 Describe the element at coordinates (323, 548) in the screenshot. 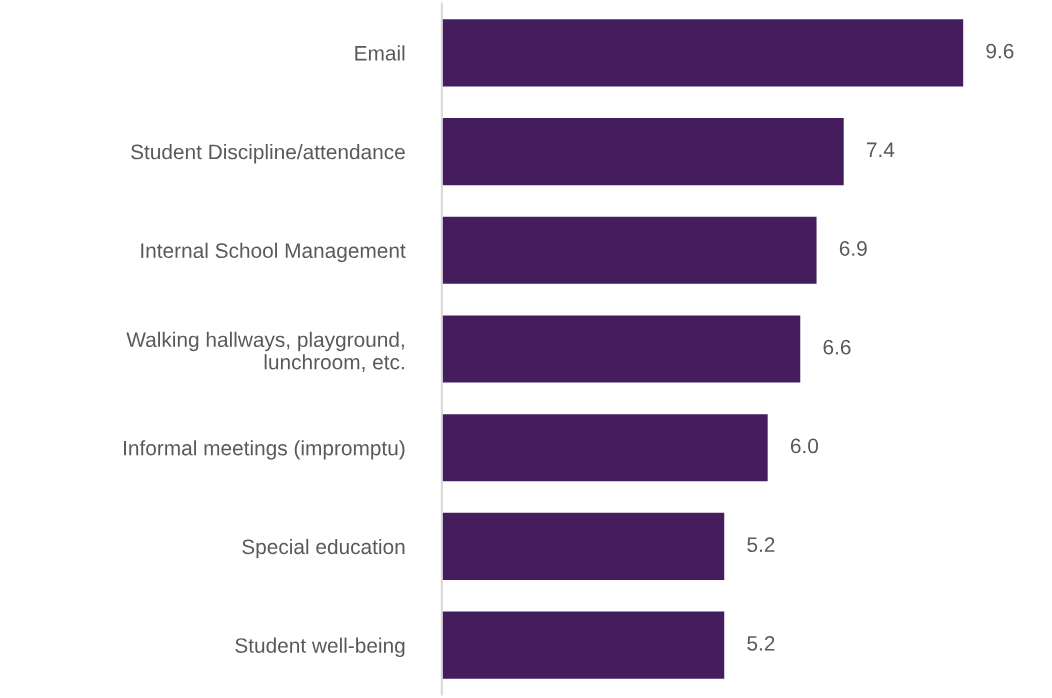

I see `y-tick-label: Special education` at that location.